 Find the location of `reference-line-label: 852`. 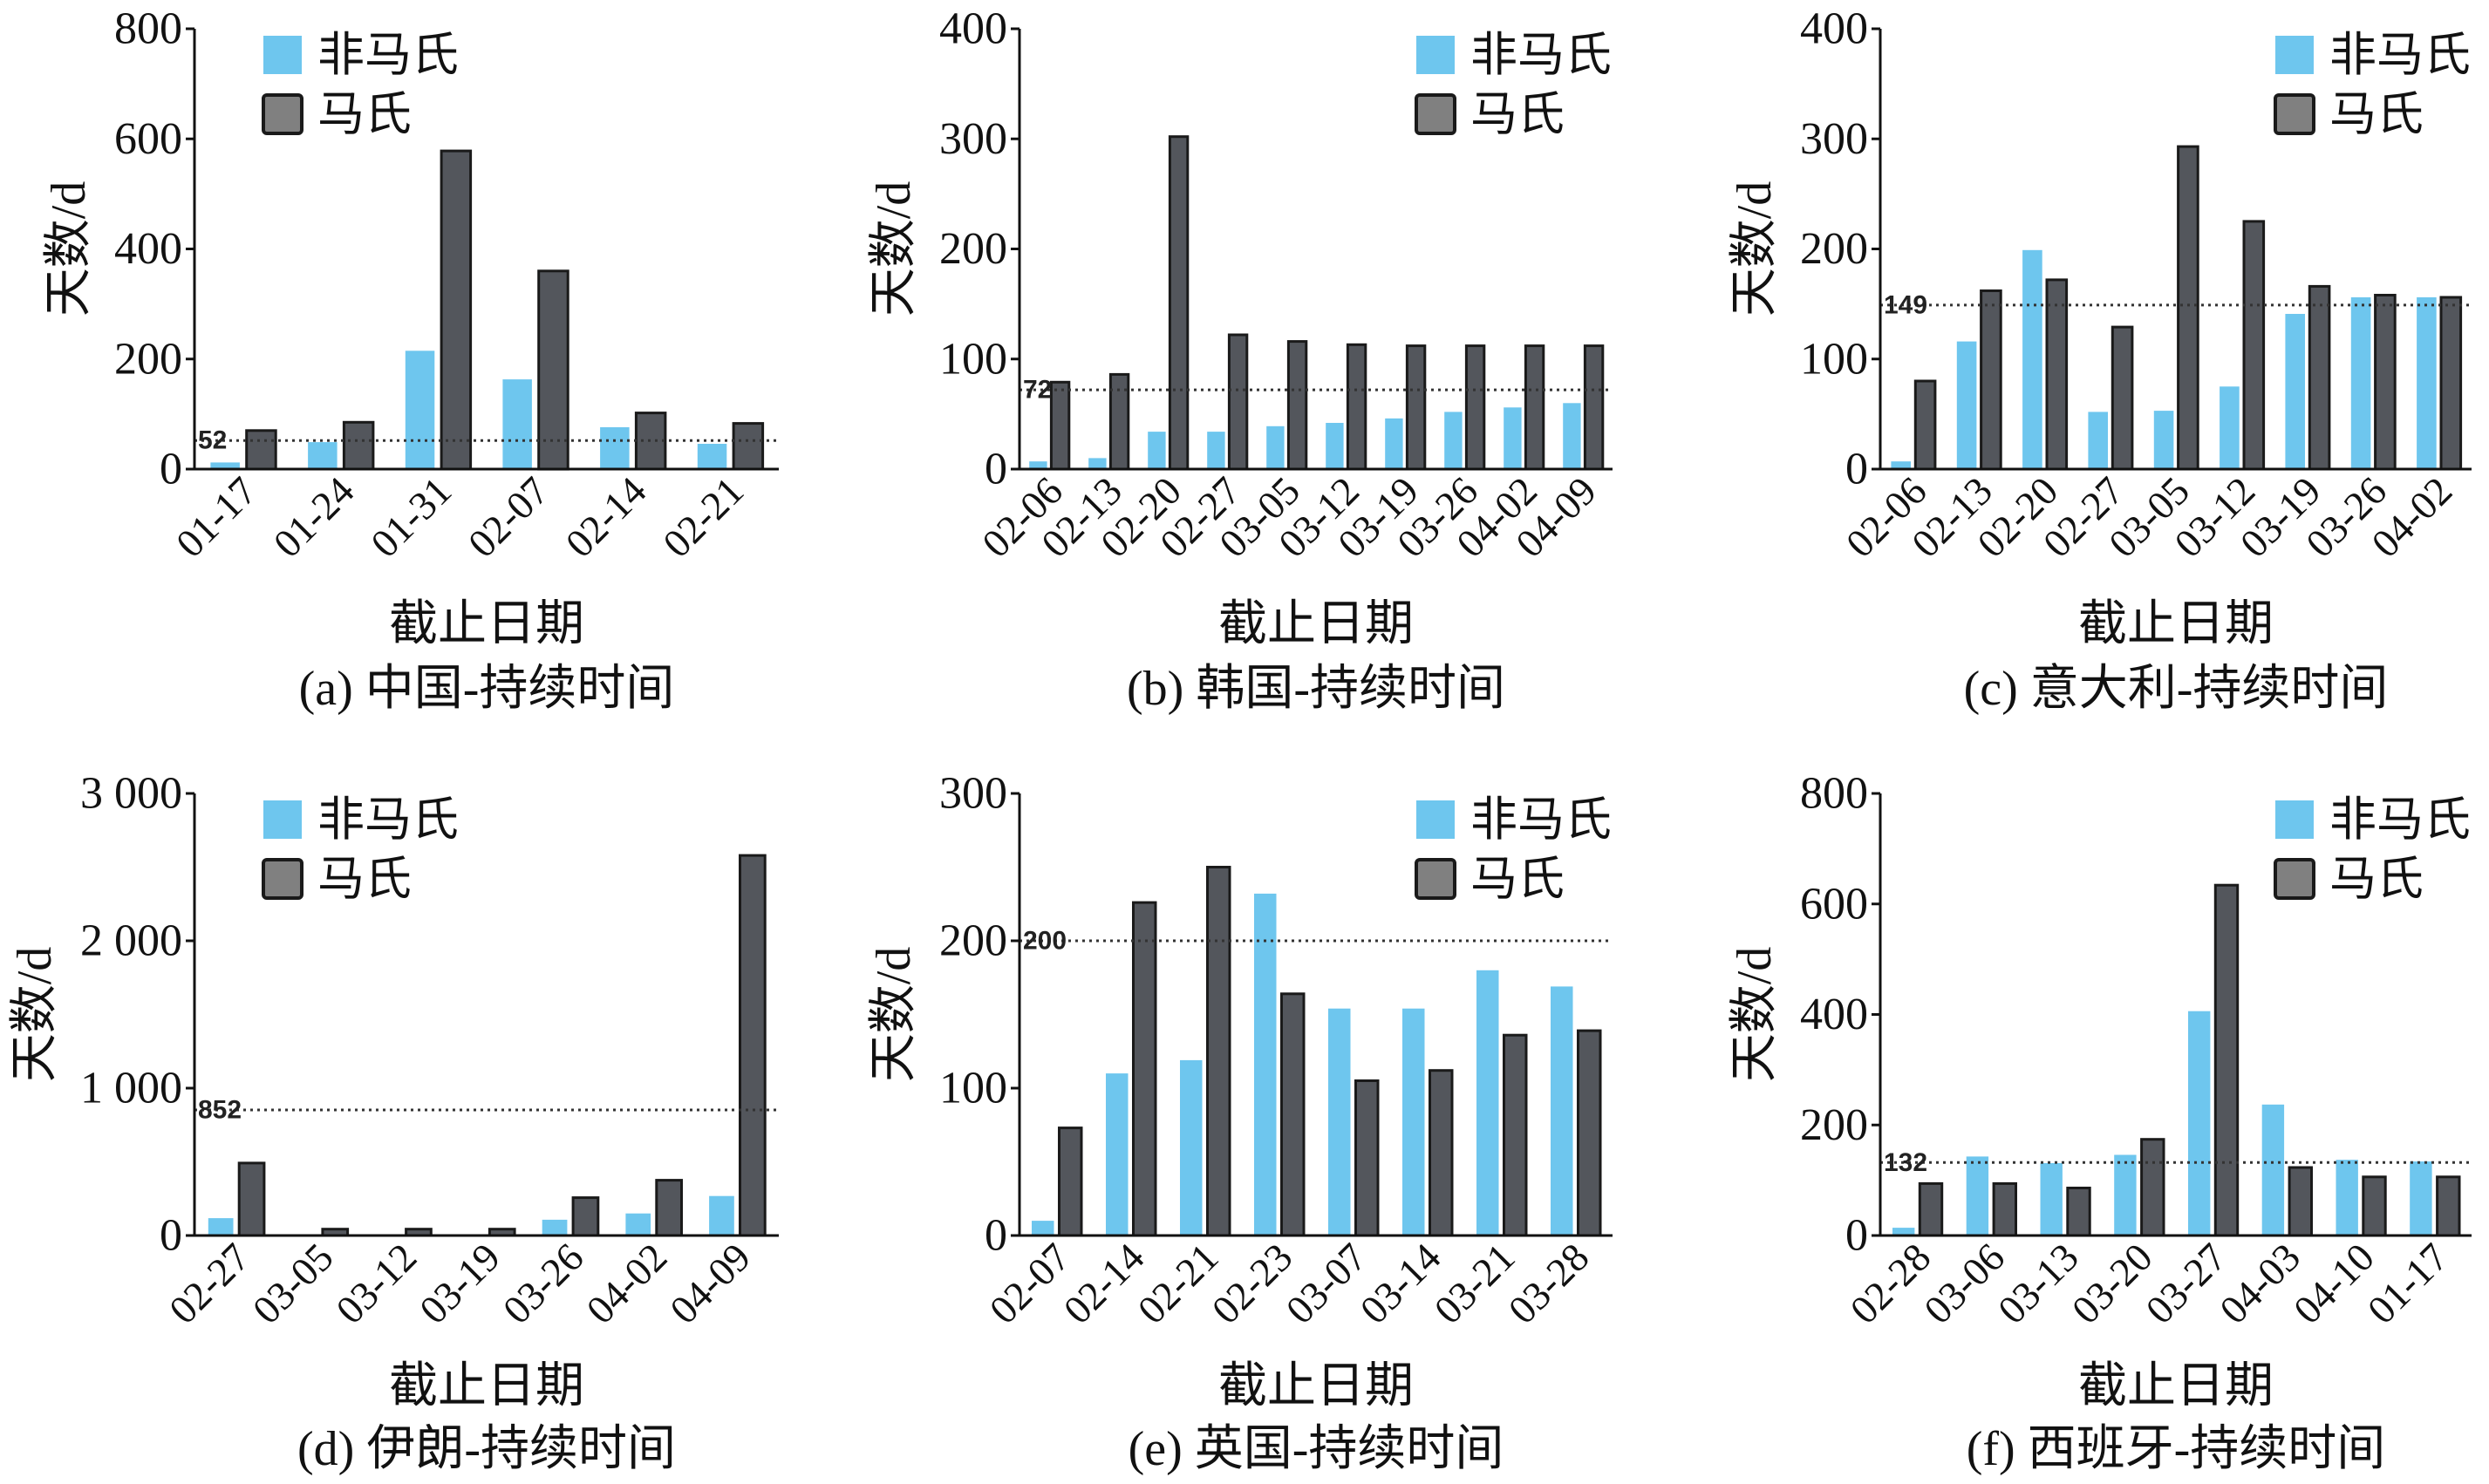

reference-line-label: 852 is located at coordinates (220, 1110).